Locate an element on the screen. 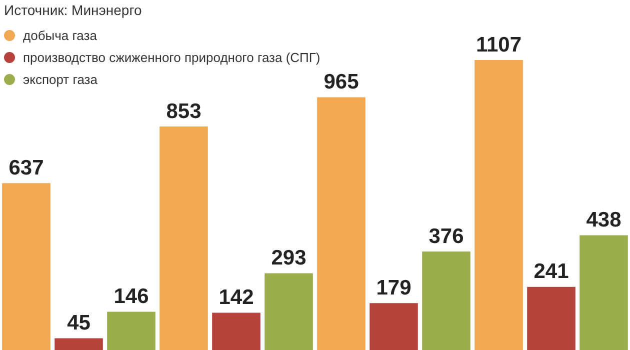 The height and width of the screenshot is (350, 630). data-label: 45 is located at coordinates (79, 323).